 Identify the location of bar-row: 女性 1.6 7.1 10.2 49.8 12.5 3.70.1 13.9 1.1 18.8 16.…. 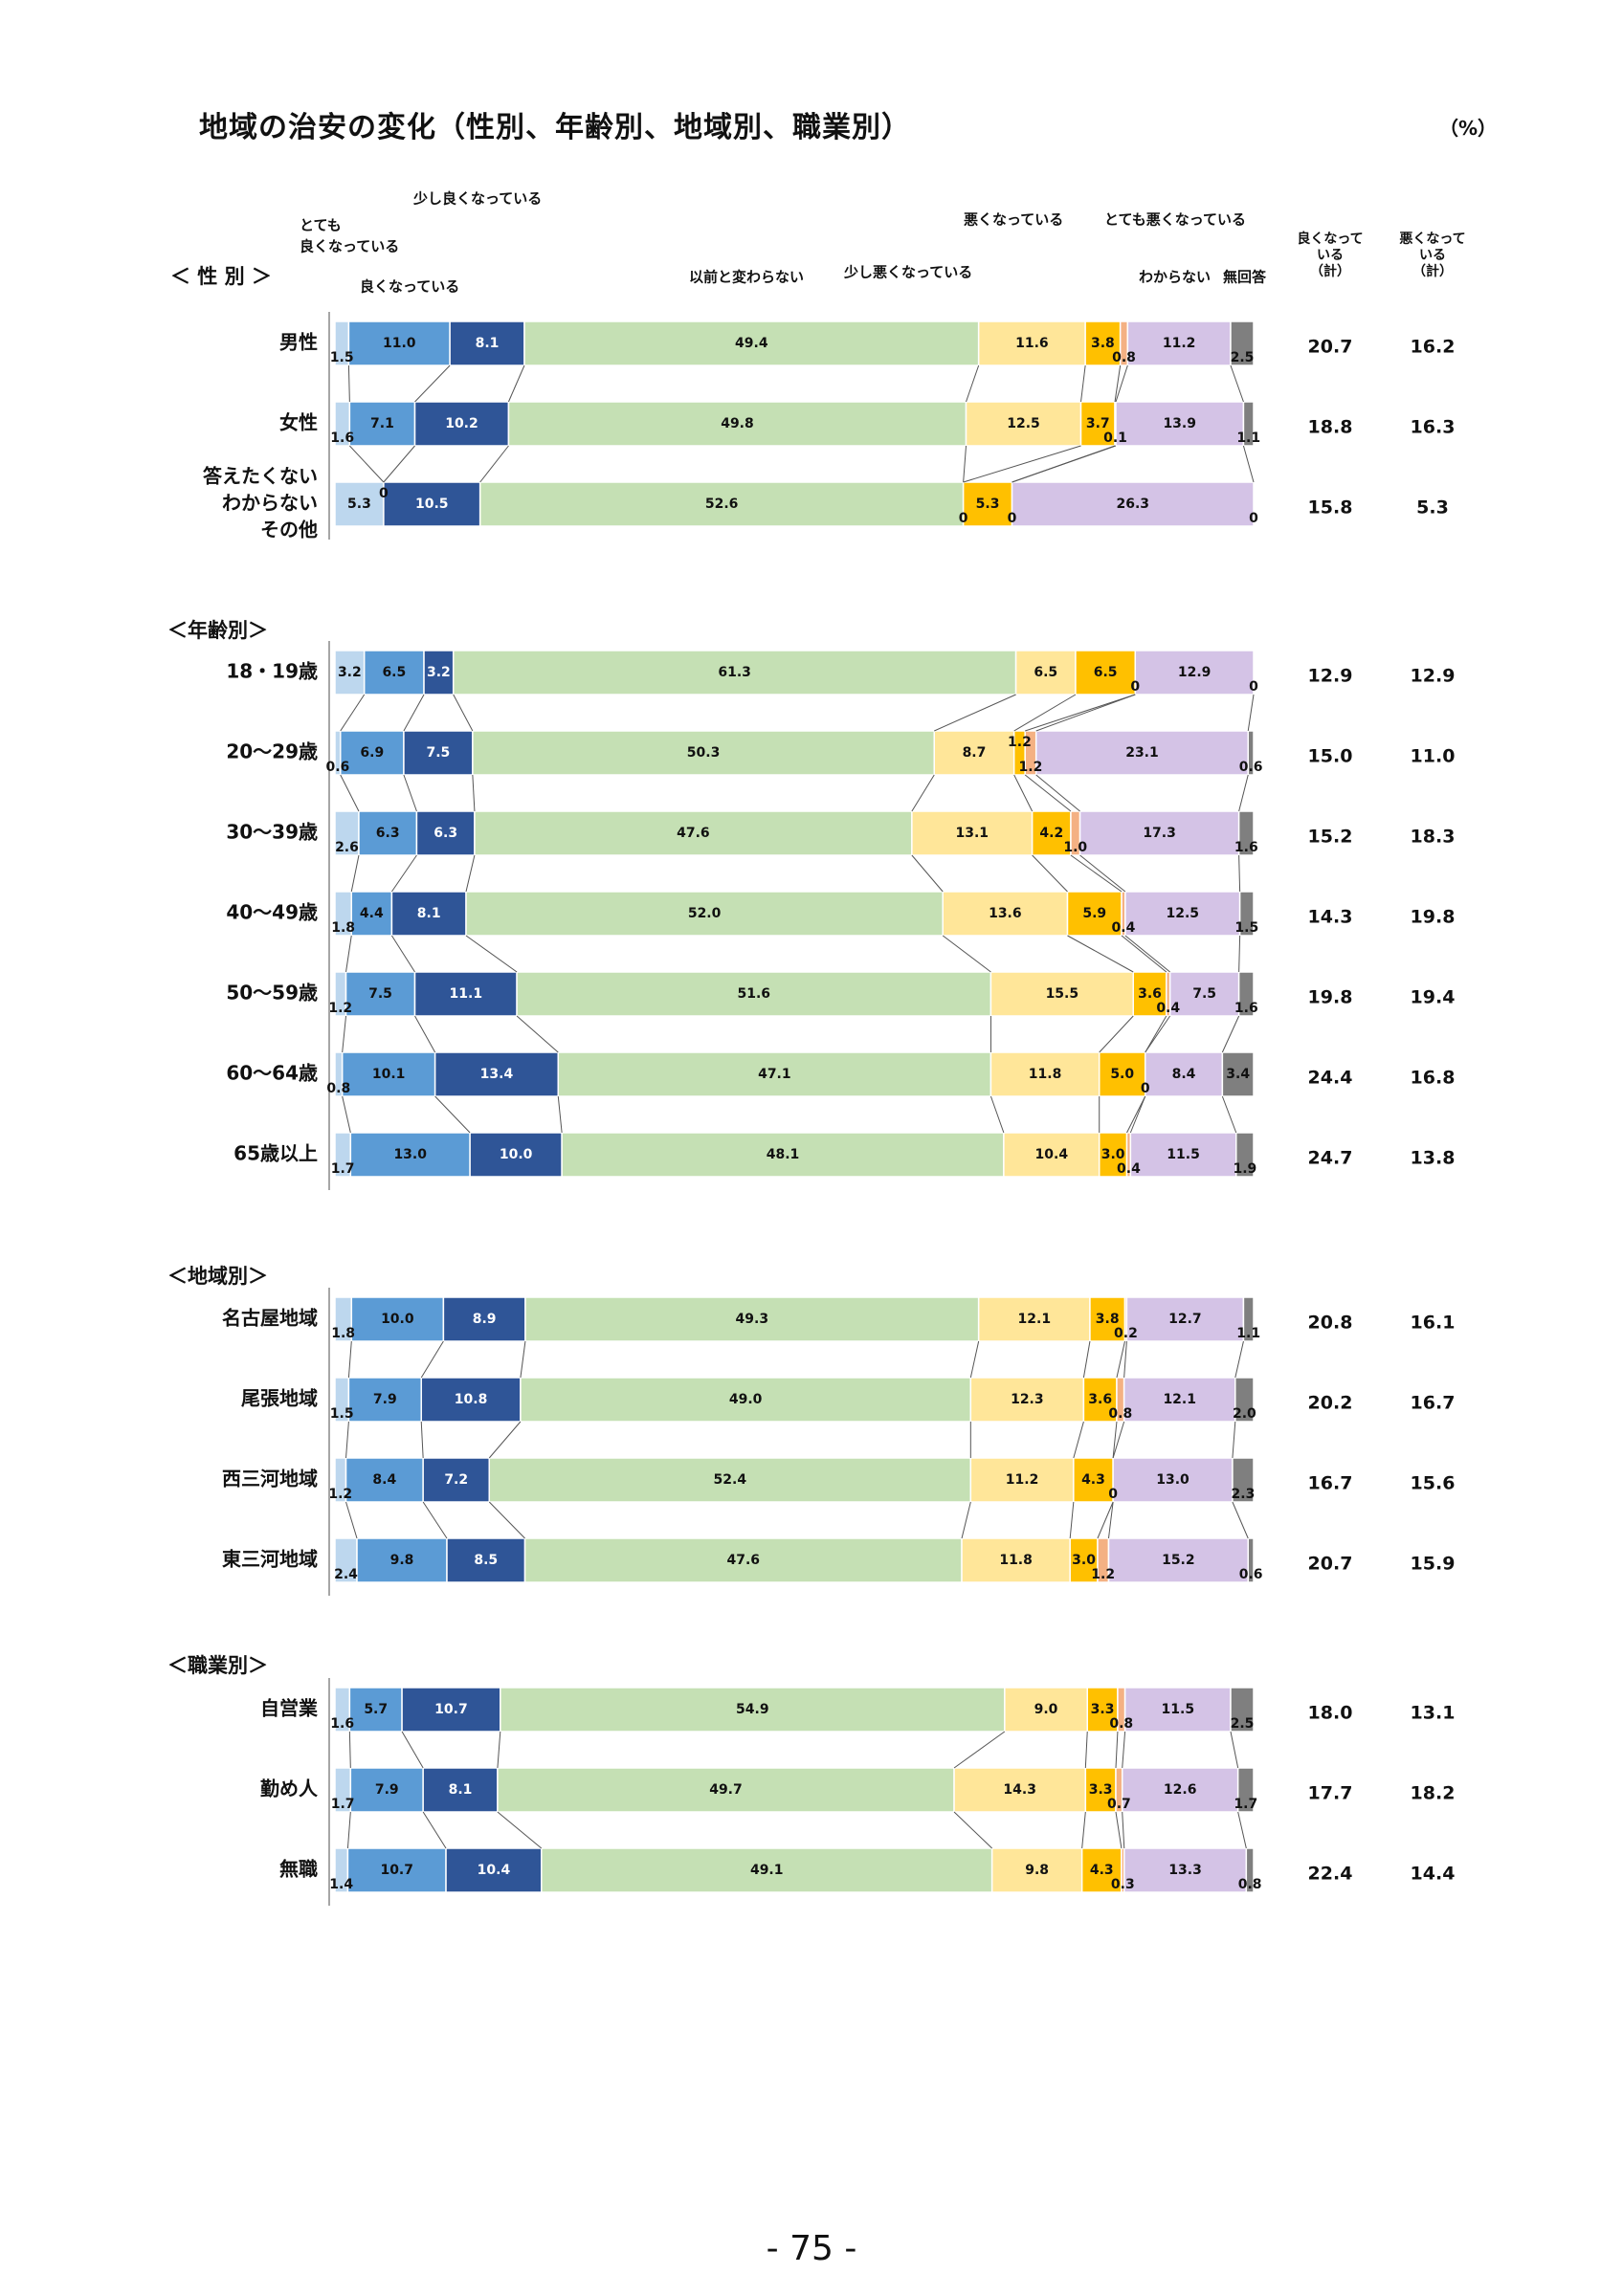
(867, 405).